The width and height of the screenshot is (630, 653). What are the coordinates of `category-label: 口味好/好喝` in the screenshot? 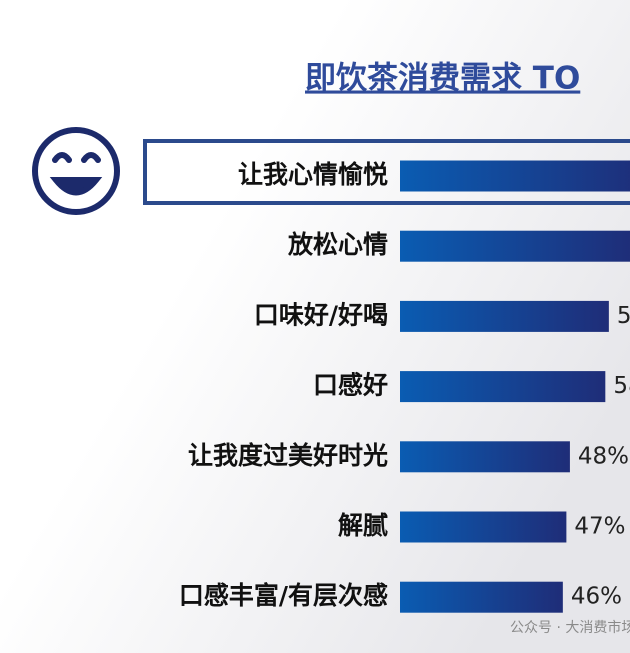 It's located at (321, 314).